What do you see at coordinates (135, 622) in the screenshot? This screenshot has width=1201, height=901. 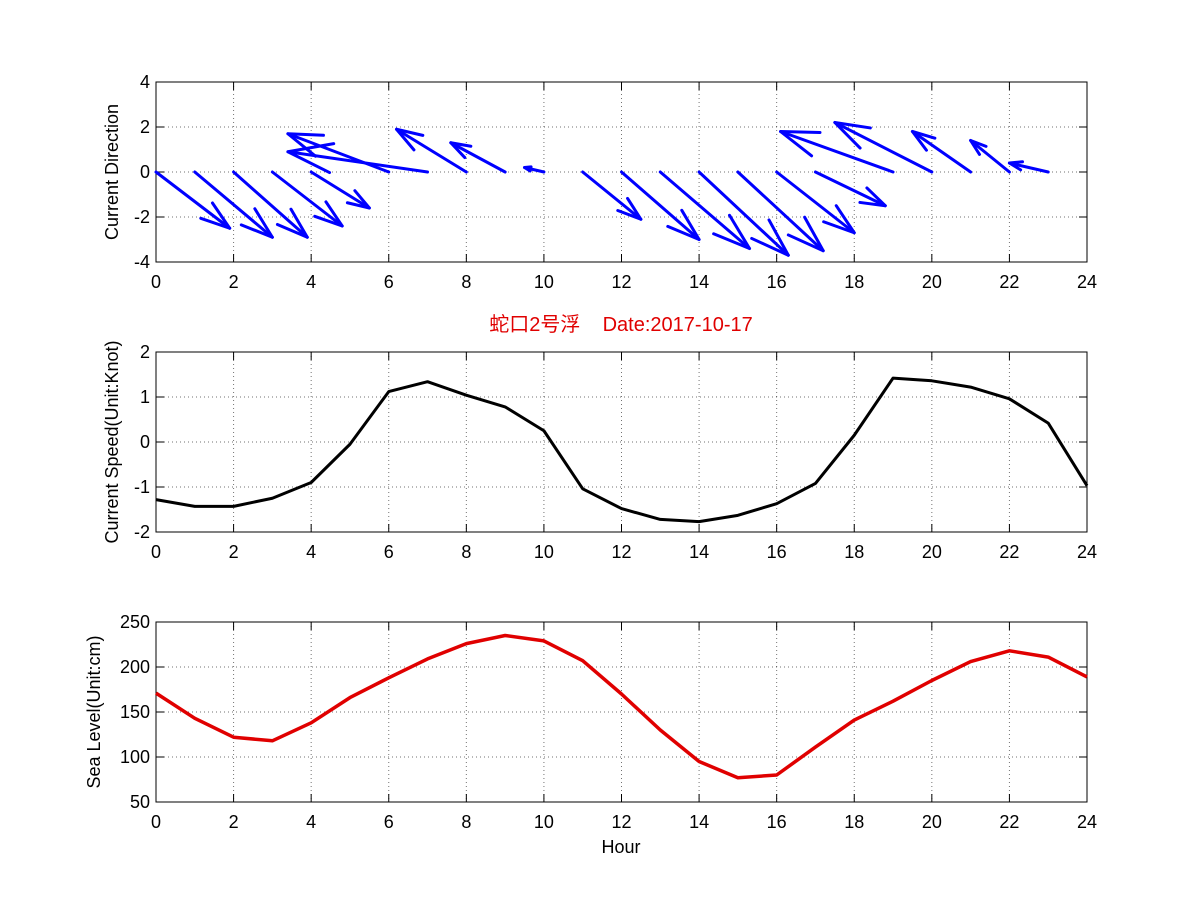 I see `y-tick-label: 250` at bounding box center [135, 622].